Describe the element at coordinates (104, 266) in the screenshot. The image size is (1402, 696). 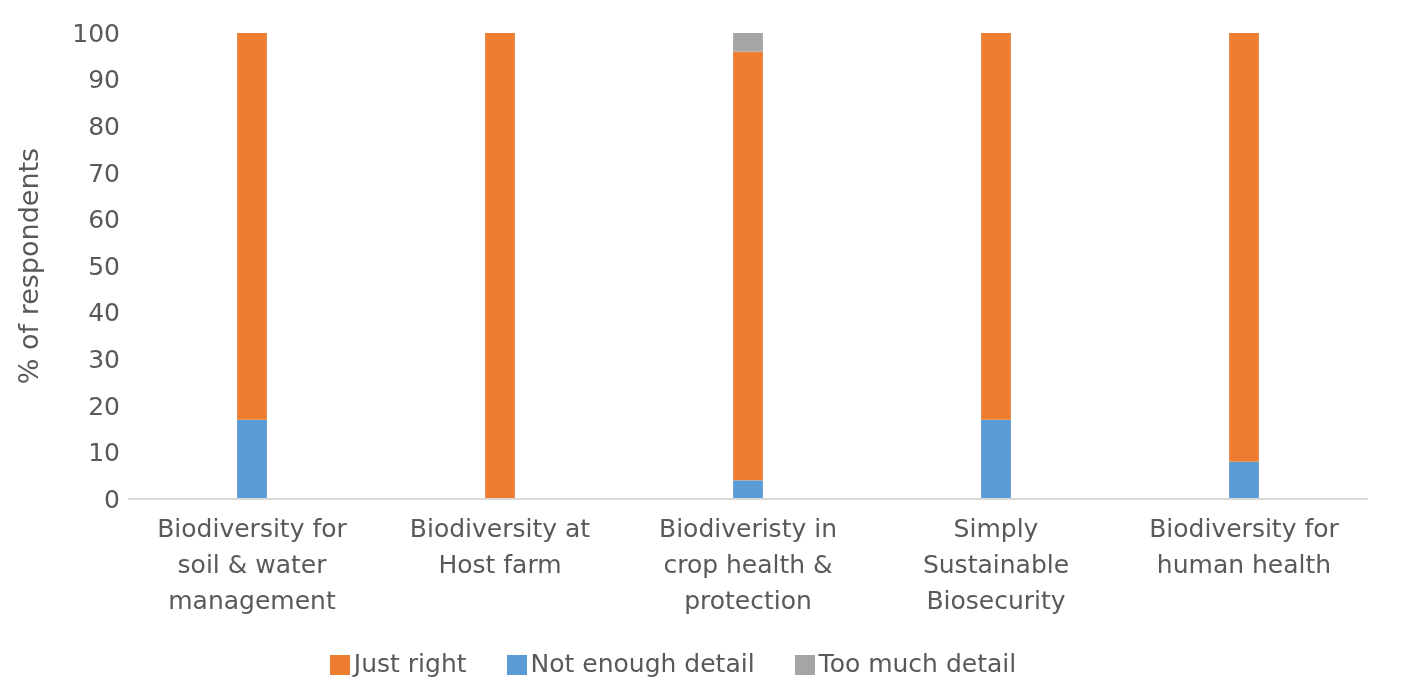
I see `y-tick-label: 50` at that location.